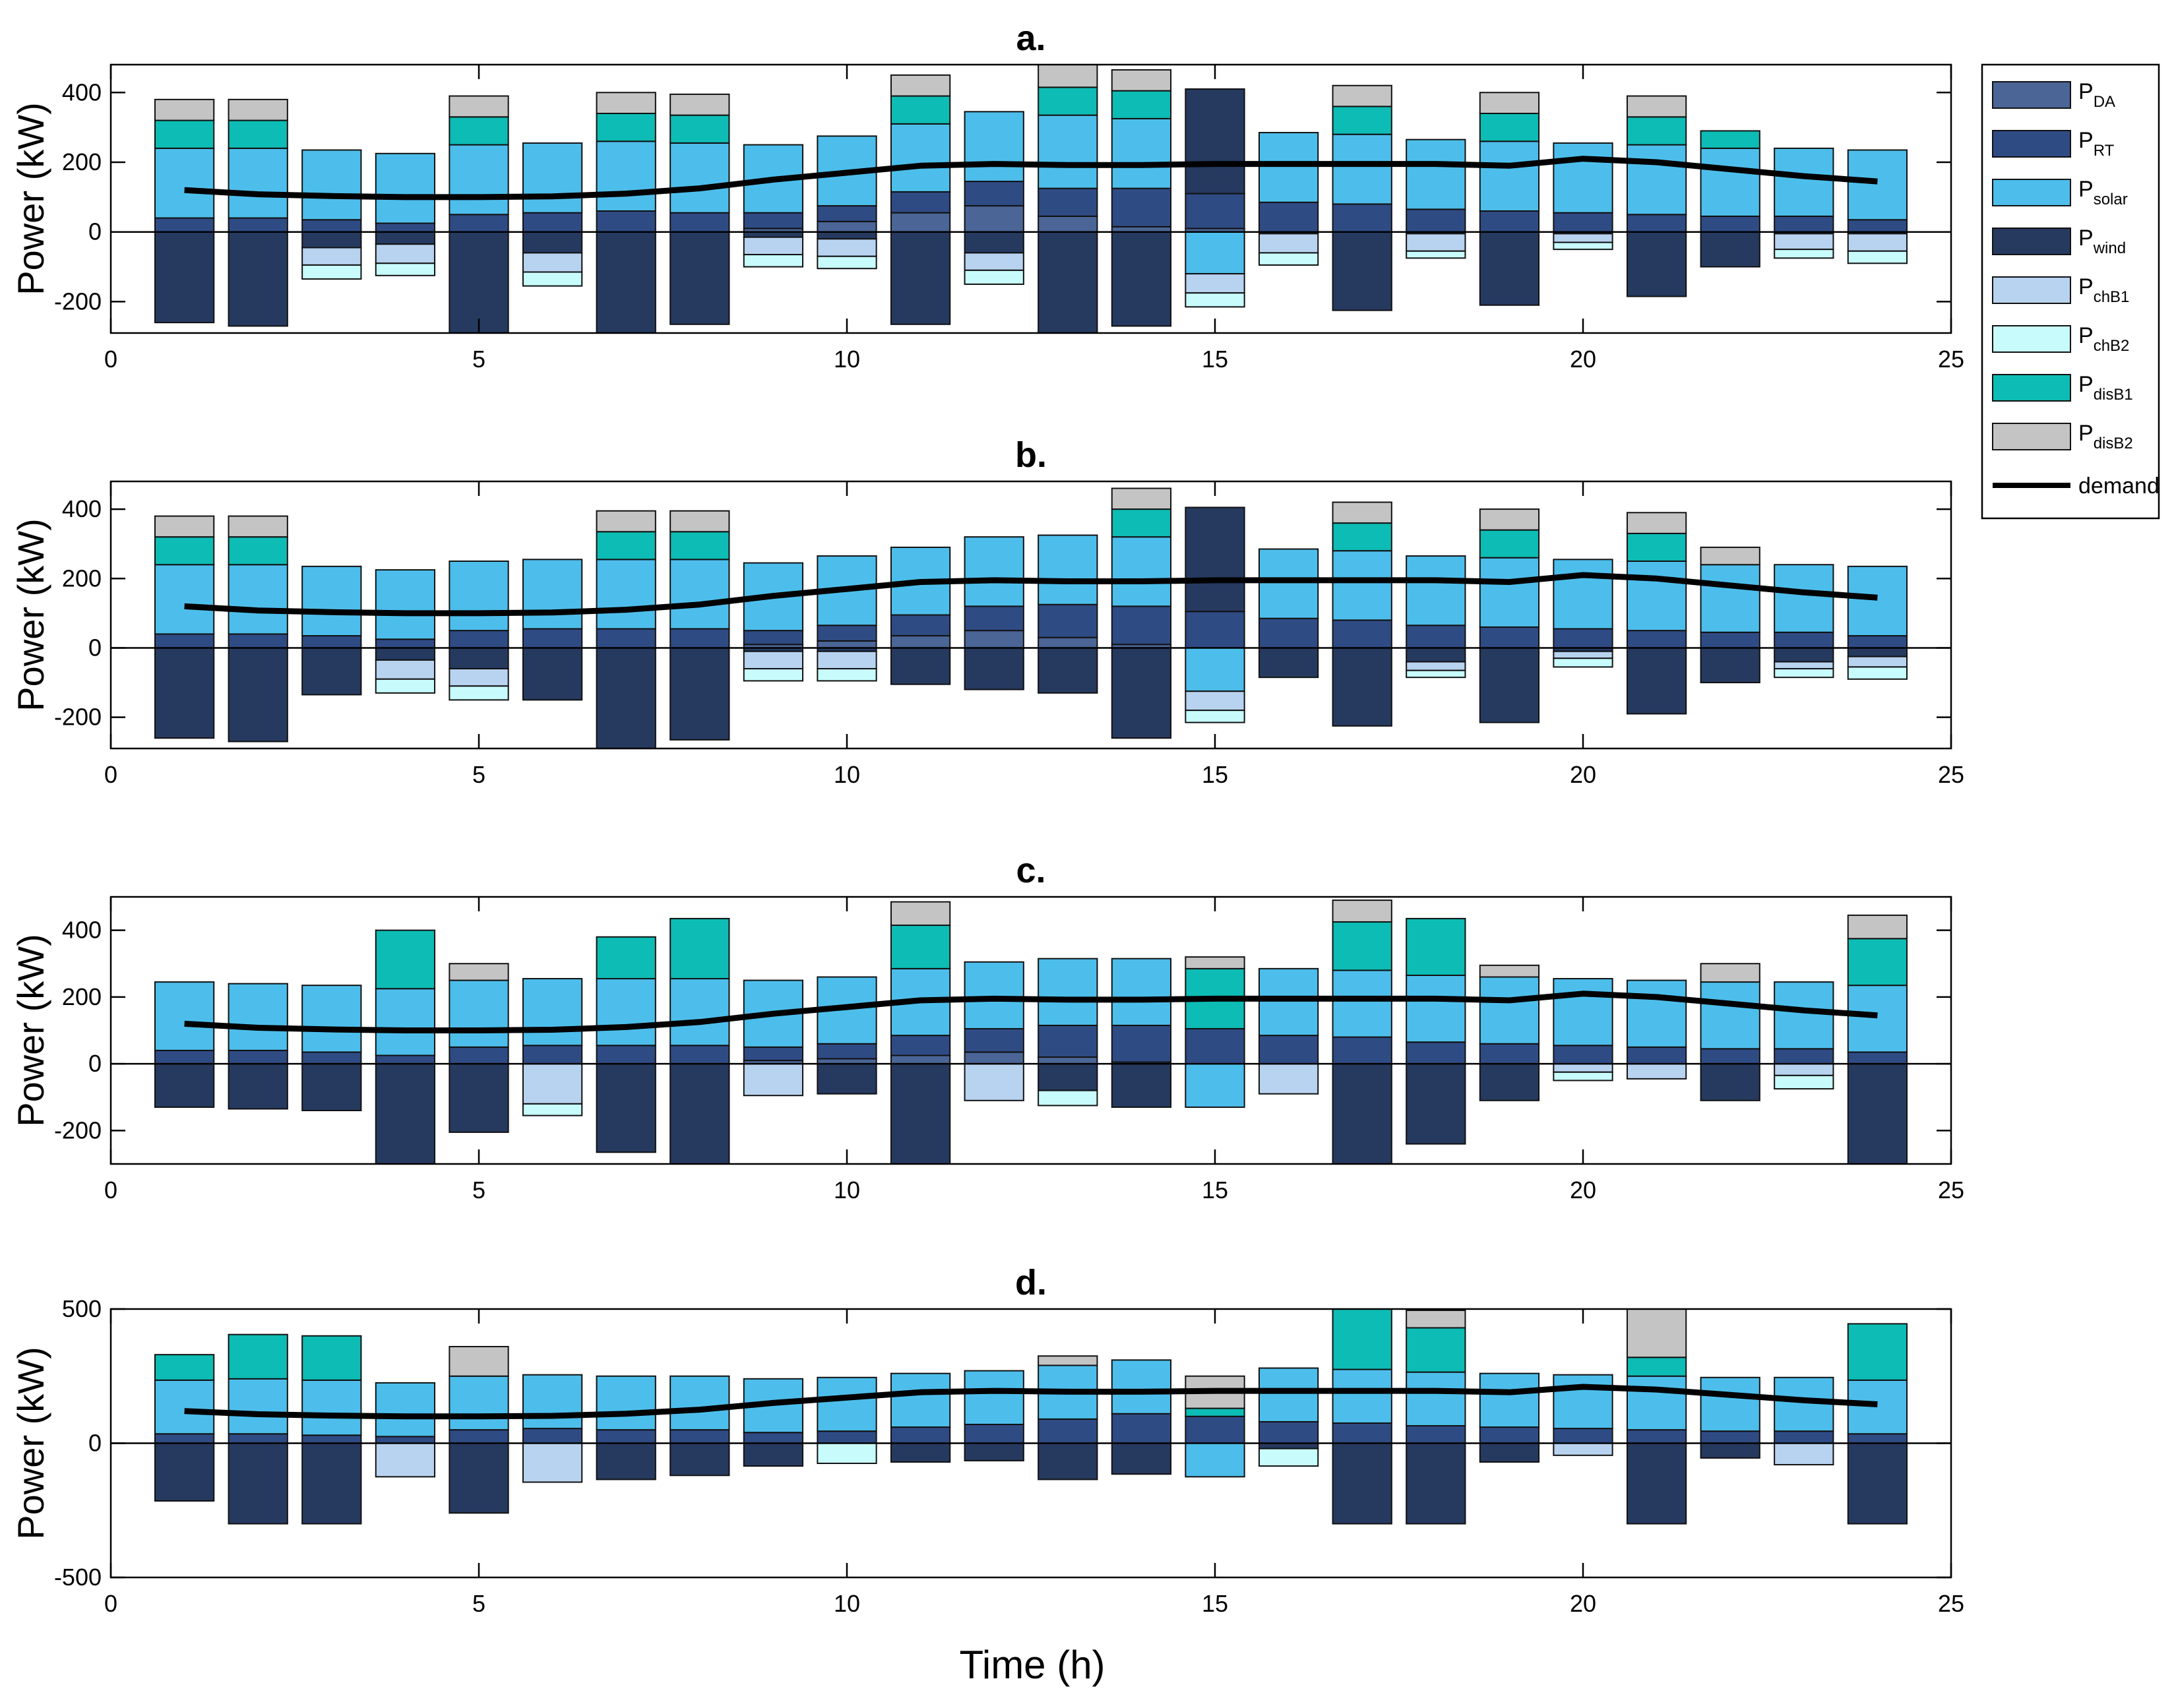  What do you see at coordinates (1877, 1407) in the screenshot?
I see `bar-segment-solar-t24` at bounding box center [1877, 1407].